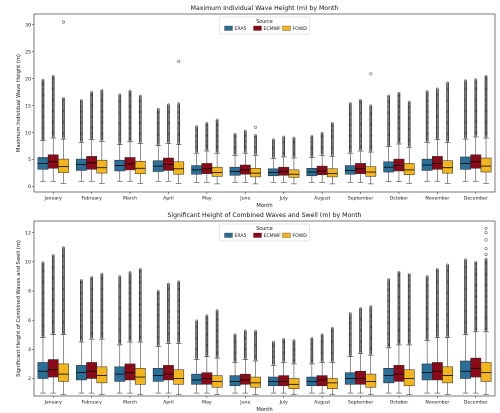 The image size is (500, 413). What do you see at coordinates (371, 128) in the screenshot?
I see `box-fowd-september` at bounding box center [371, 128].